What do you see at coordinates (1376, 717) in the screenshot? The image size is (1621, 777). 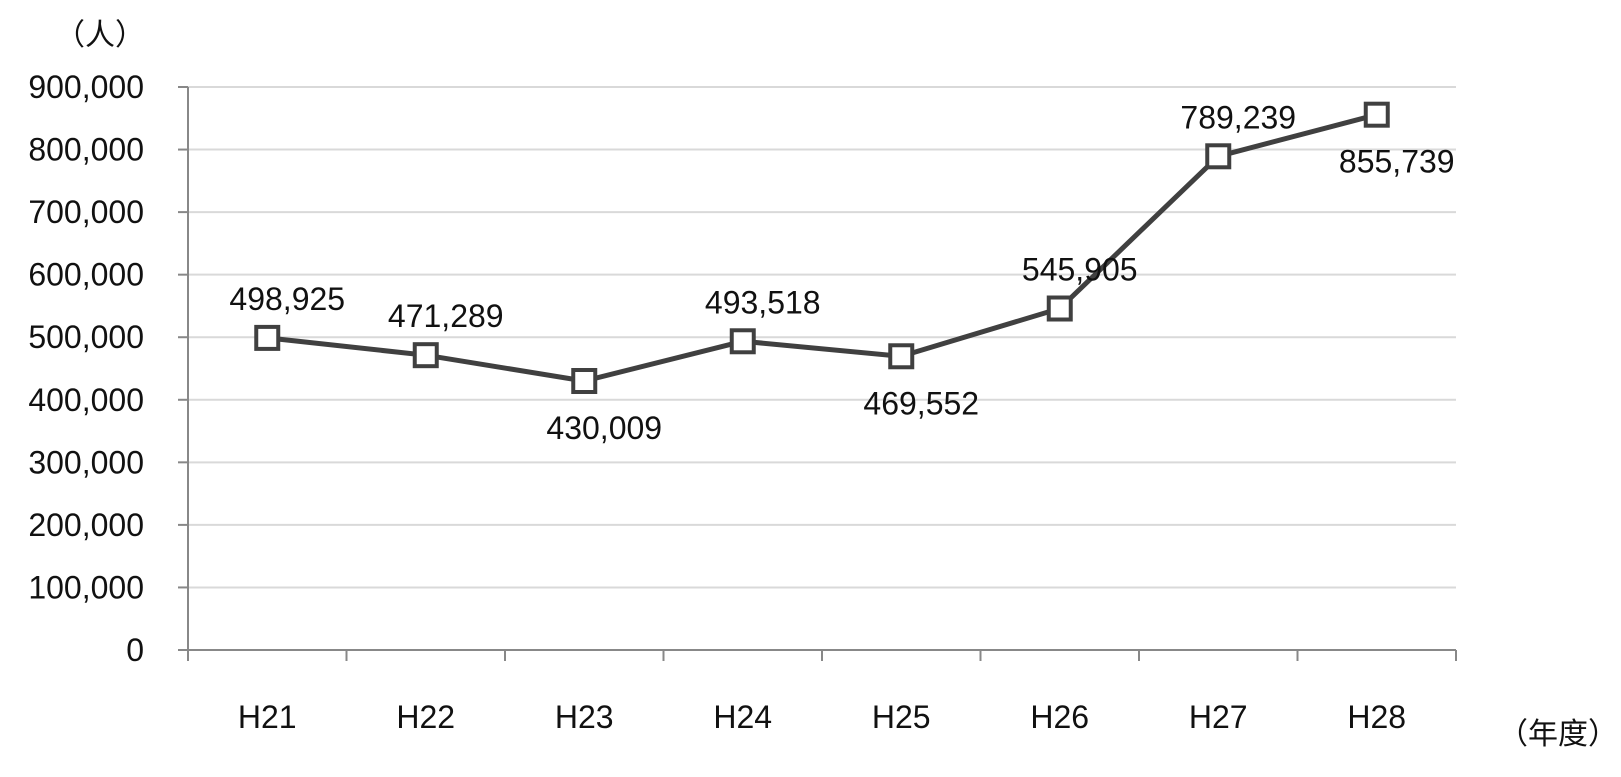 I see `x-tick-label: H28` at bounding box center [1376, 717].